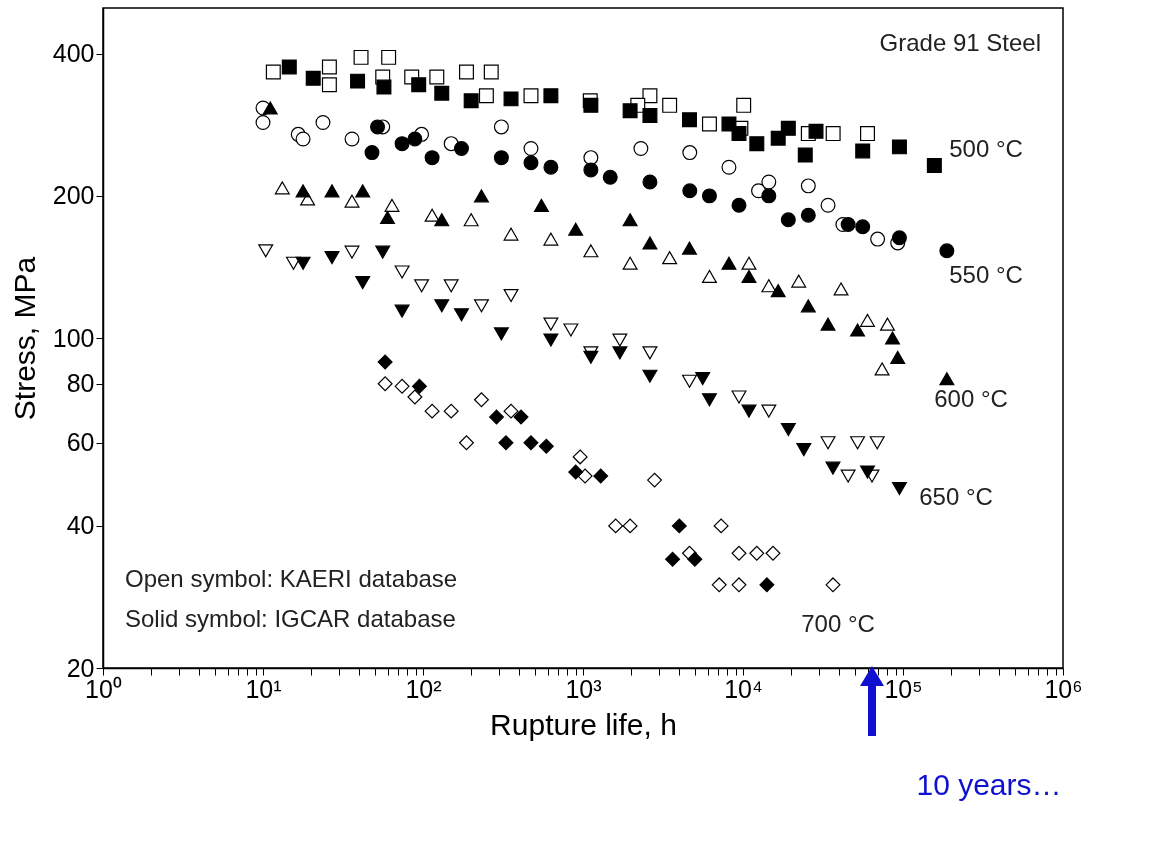 This screenshot has width=1155, height=841. Describe the element at coordinates (903, 688) in the screenshot. I see `x-tick-label: 10⁵` at that location.